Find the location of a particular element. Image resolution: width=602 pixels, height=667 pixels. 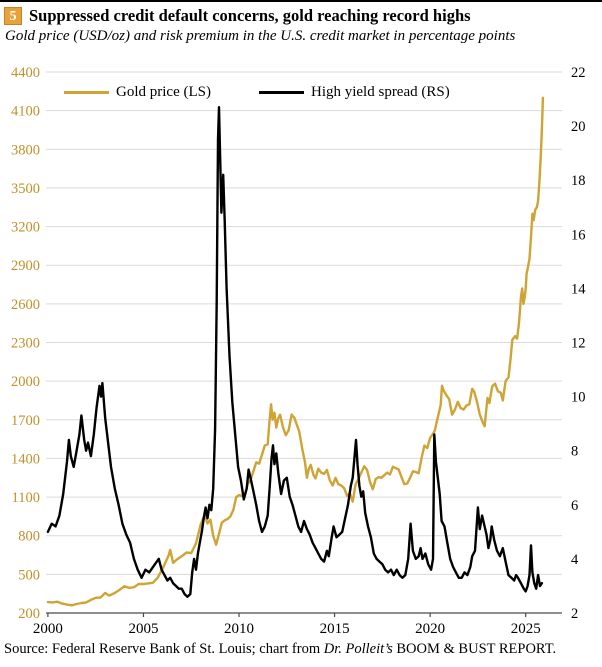

x-tick-label: 2000 is located at coordinates (48, 629).